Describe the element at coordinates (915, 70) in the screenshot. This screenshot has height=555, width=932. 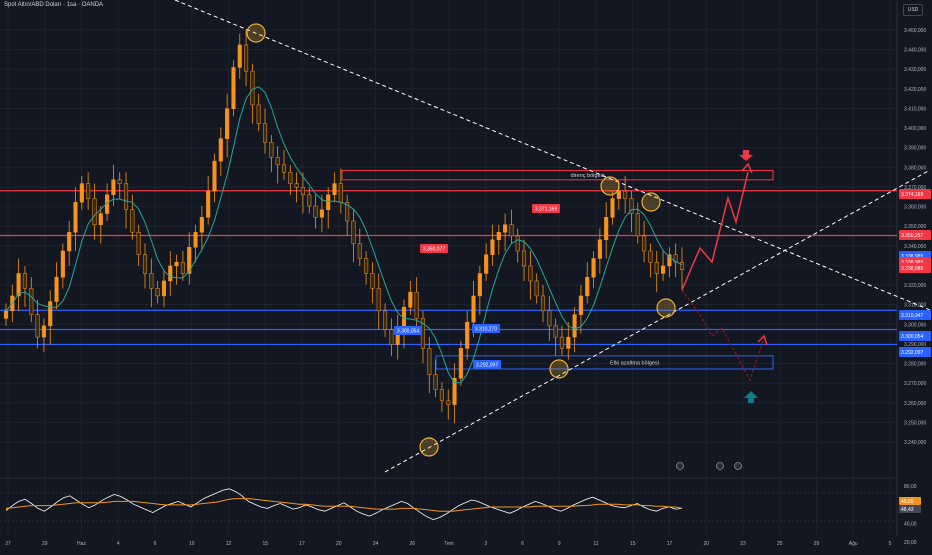
I see `price-tick-label: 3.430,000` at that location.